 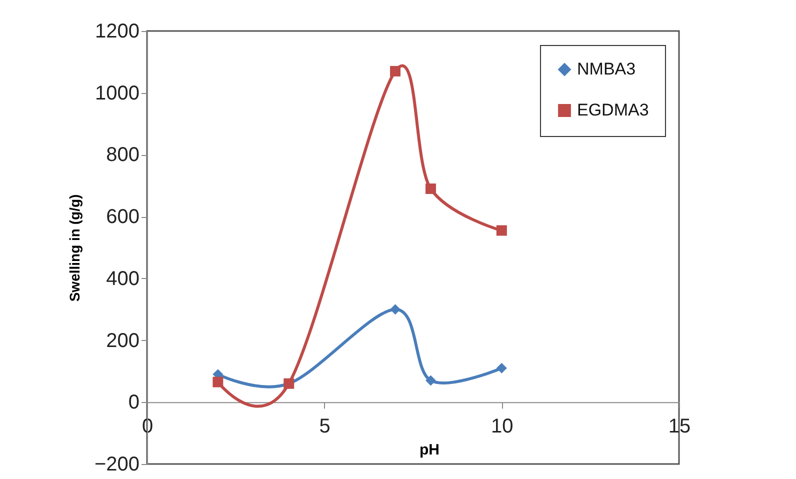 What do you see at coordinates (123, 341) in the screenshot?
I see `y-tick-label: 200` at bounding box center [123, 341].